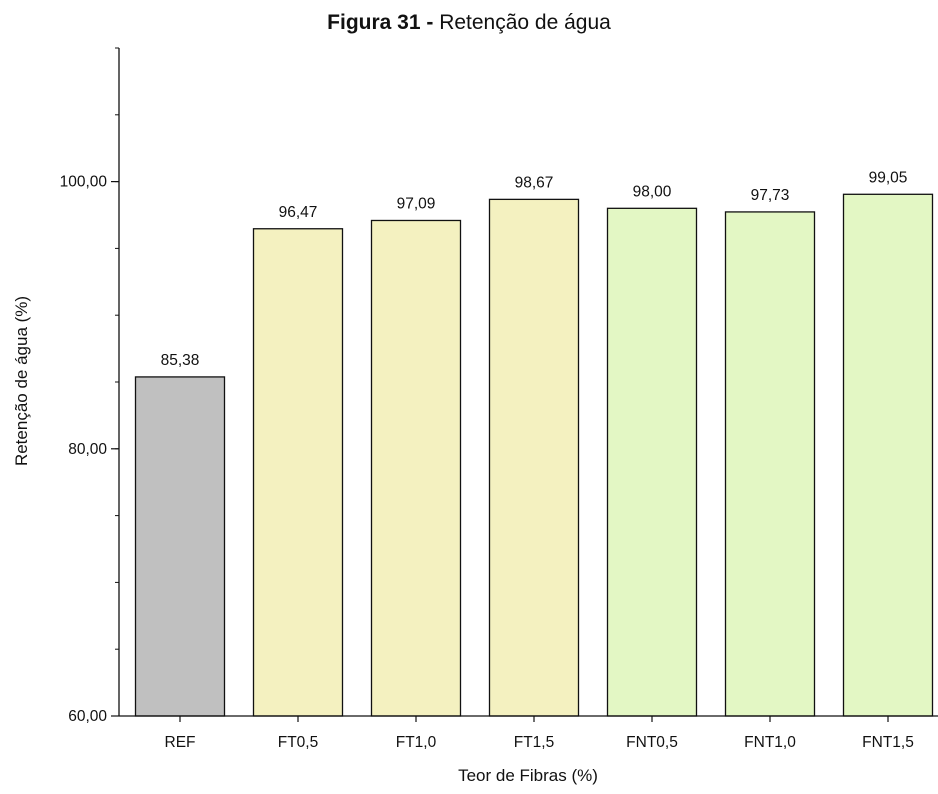 The image size is (938, 794). What do you see at coordinates (180, 360) in the screenshot?
I see `value-label: 85,38` at bounding box center [180, 360].